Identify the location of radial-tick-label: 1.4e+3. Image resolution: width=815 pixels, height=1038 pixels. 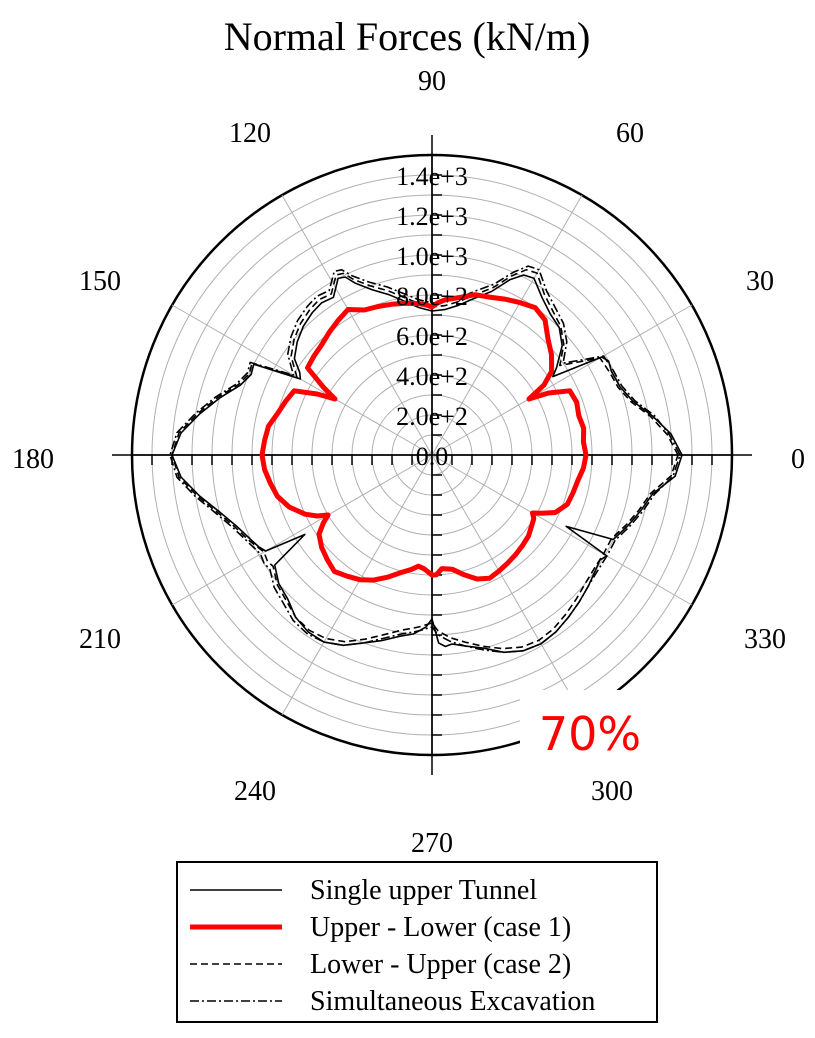
(432, 176).